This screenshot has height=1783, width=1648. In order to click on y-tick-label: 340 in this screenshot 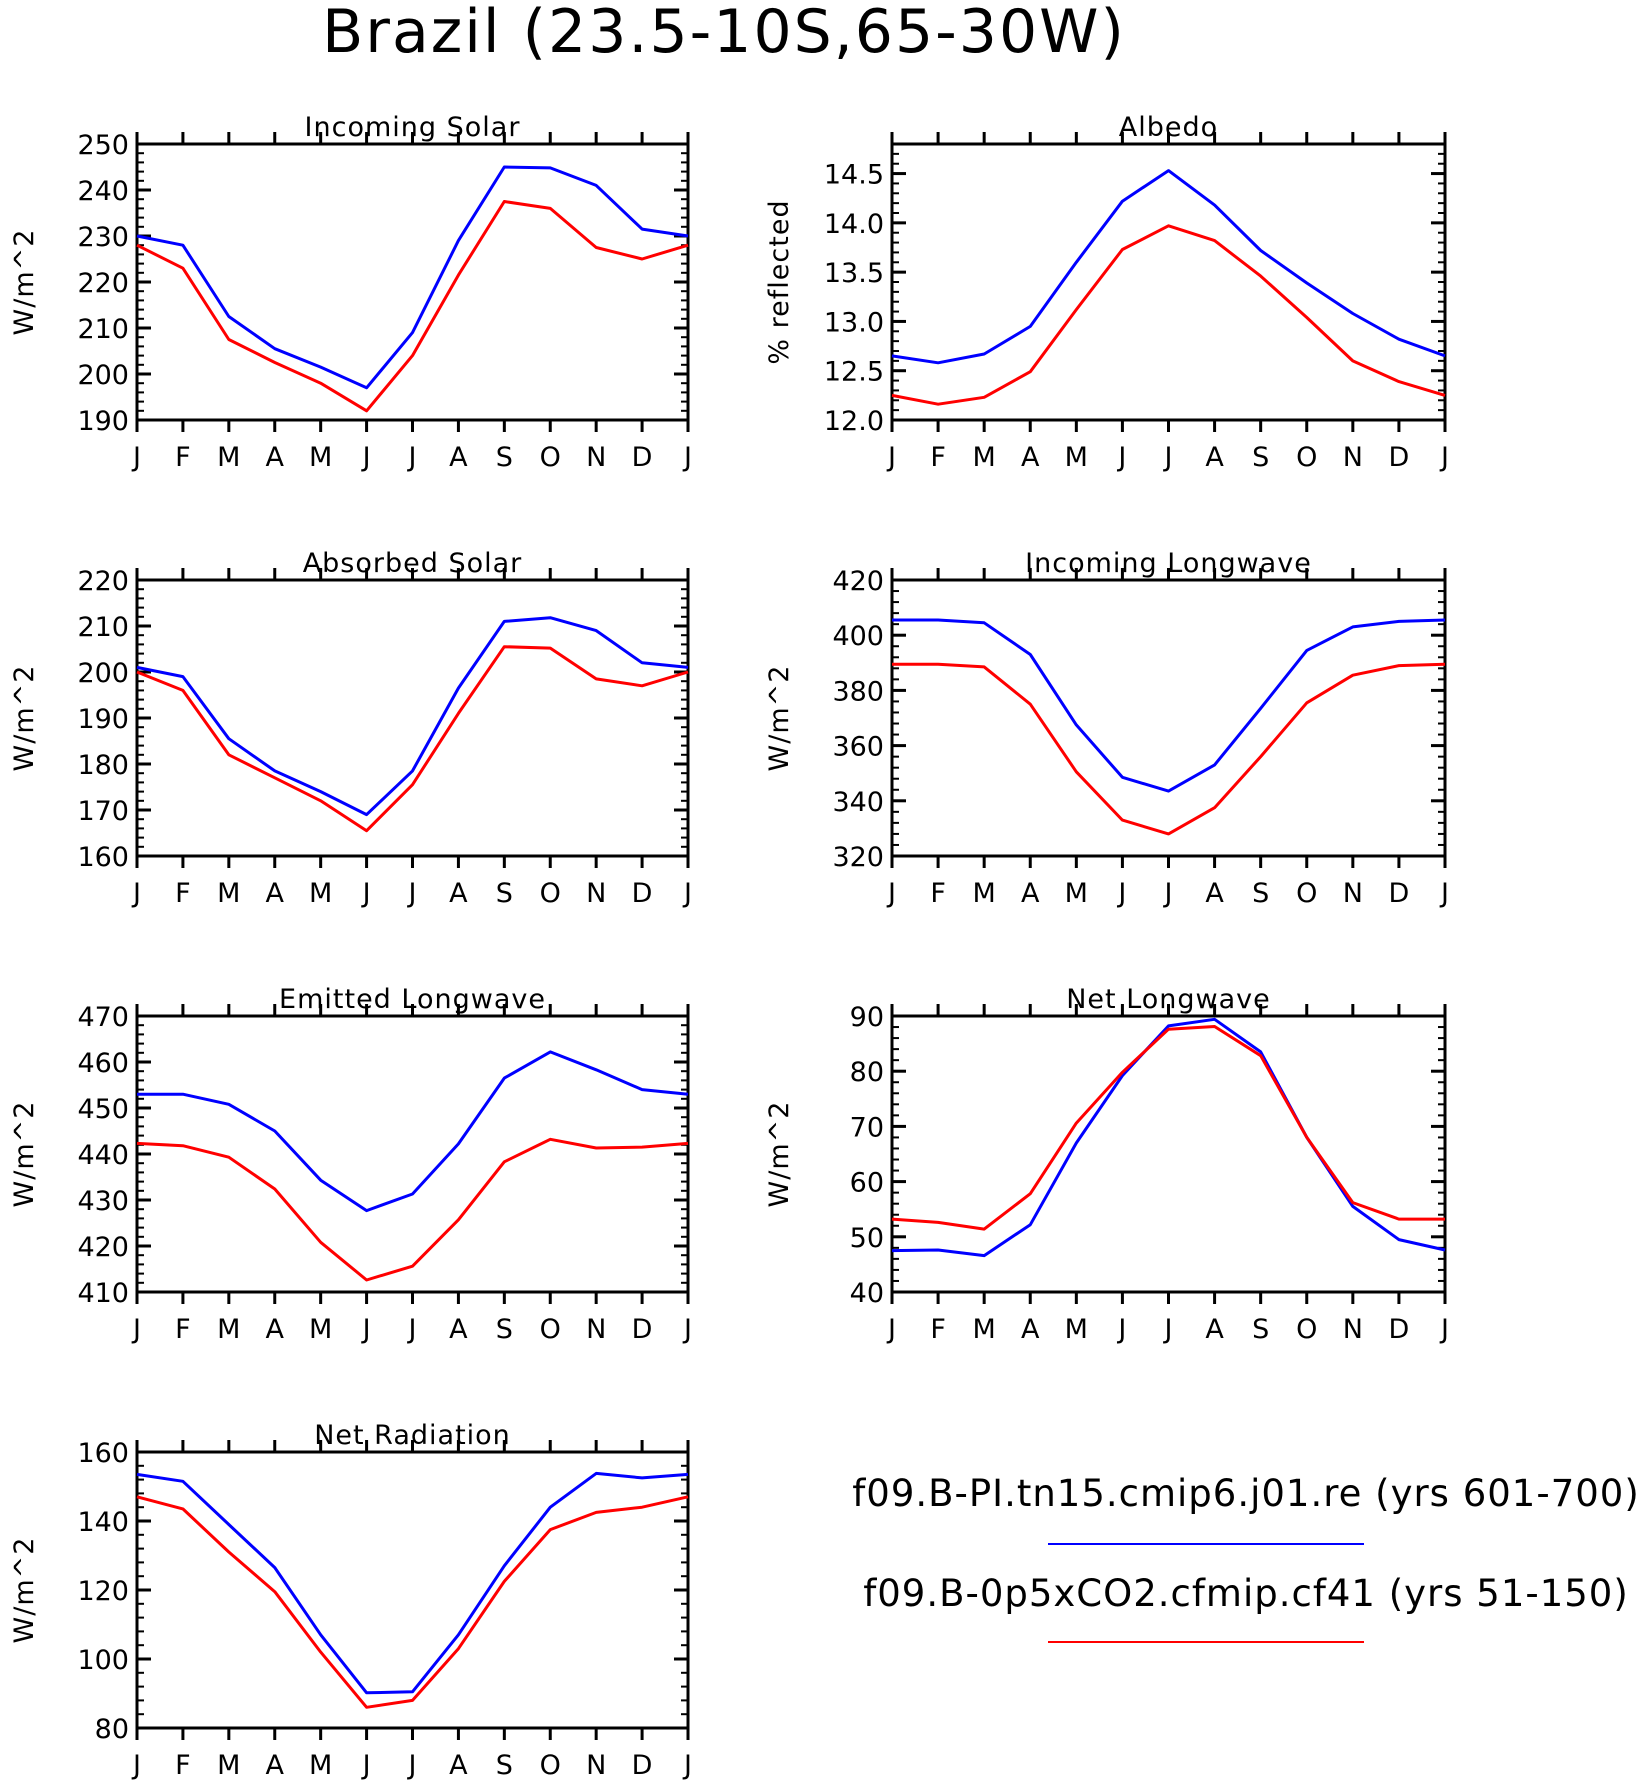, I will do `click(858, 802)`.